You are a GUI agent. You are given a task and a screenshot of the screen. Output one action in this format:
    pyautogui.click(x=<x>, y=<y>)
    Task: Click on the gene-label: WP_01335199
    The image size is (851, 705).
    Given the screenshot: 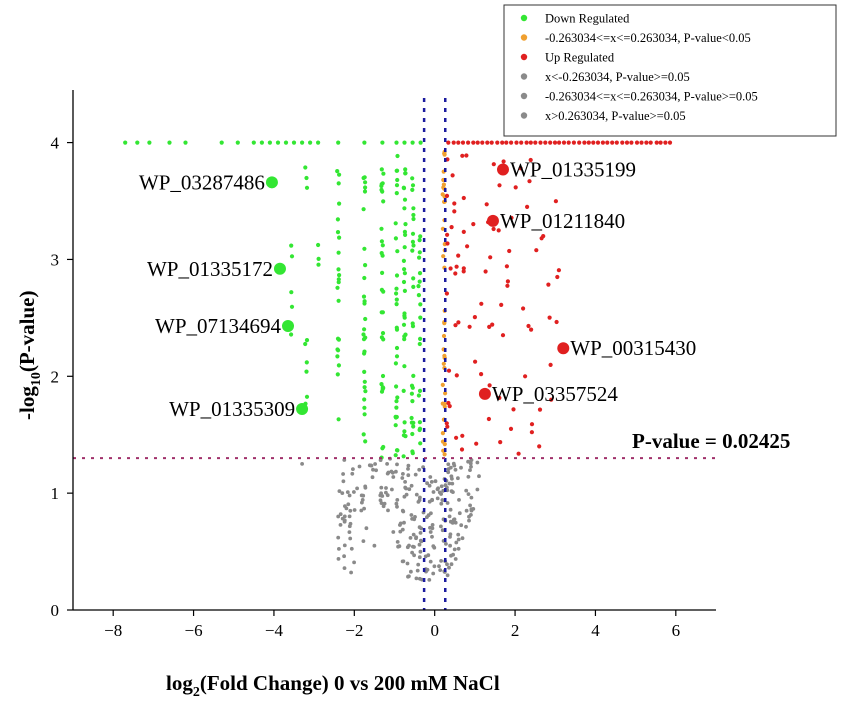 What is the action you would take?
    pyautogui.click(x=573, y=169)
    